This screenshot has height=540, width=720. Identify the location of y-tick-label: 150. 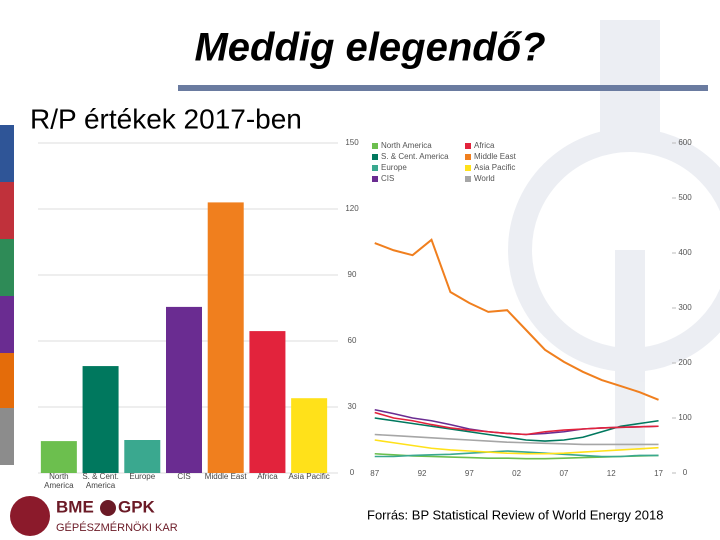
(352, 142).